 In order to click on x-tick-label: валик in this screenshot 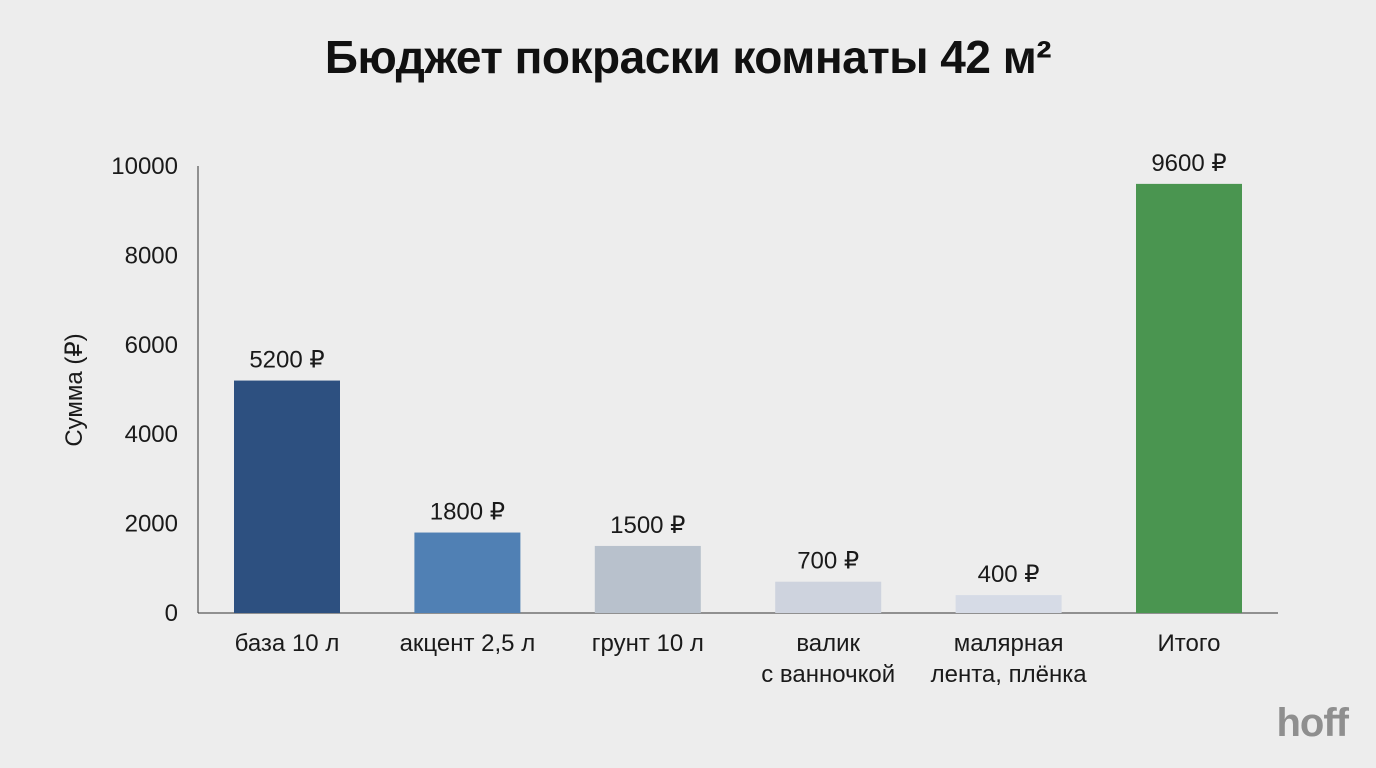, I will do `click(828, 643)`.